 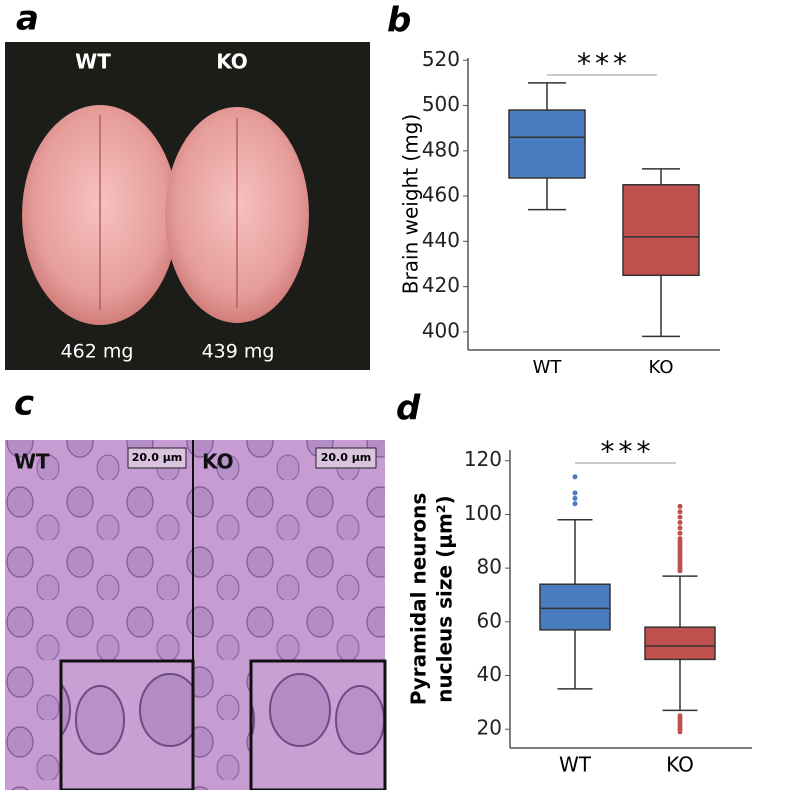 I want to click on y-tick-label: 120, so click(x=483, y=459).